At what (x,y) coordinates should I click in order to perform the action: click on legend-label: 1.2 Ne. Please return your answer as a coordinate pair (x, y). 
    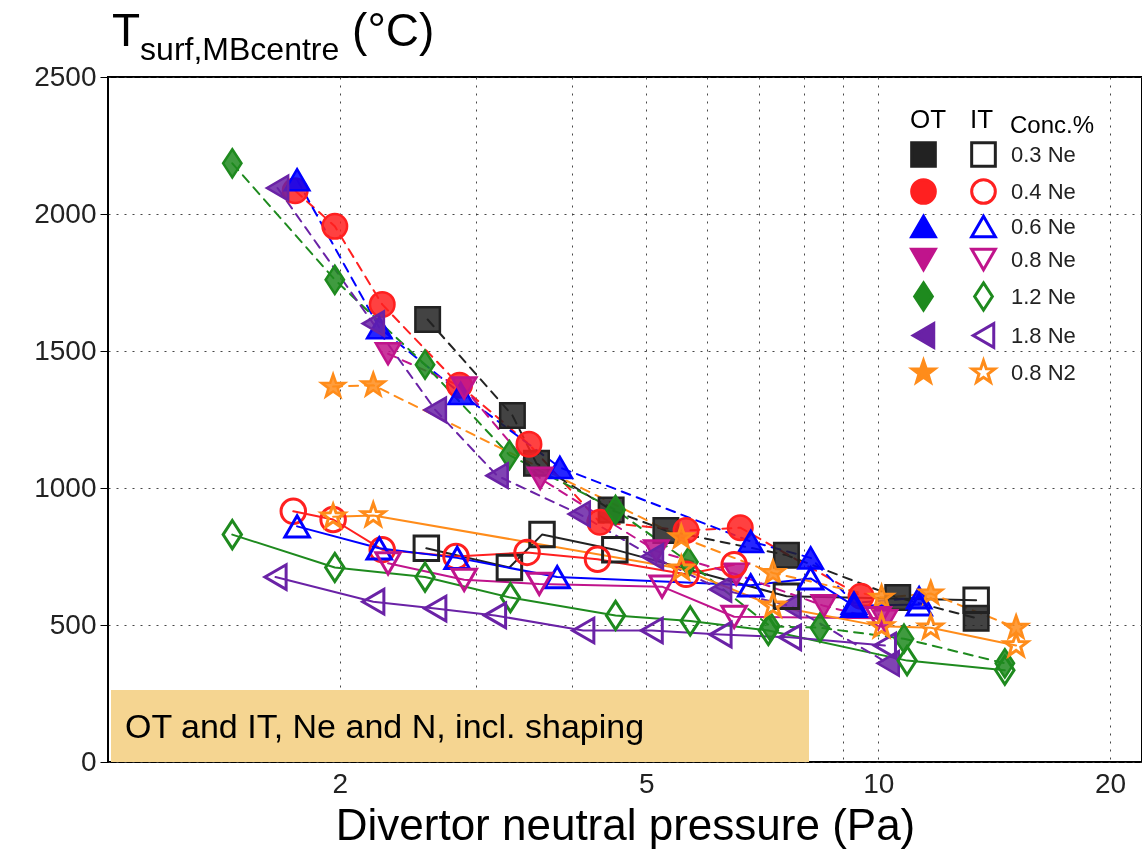
    Looking at the image, I should click on (1043, 296).